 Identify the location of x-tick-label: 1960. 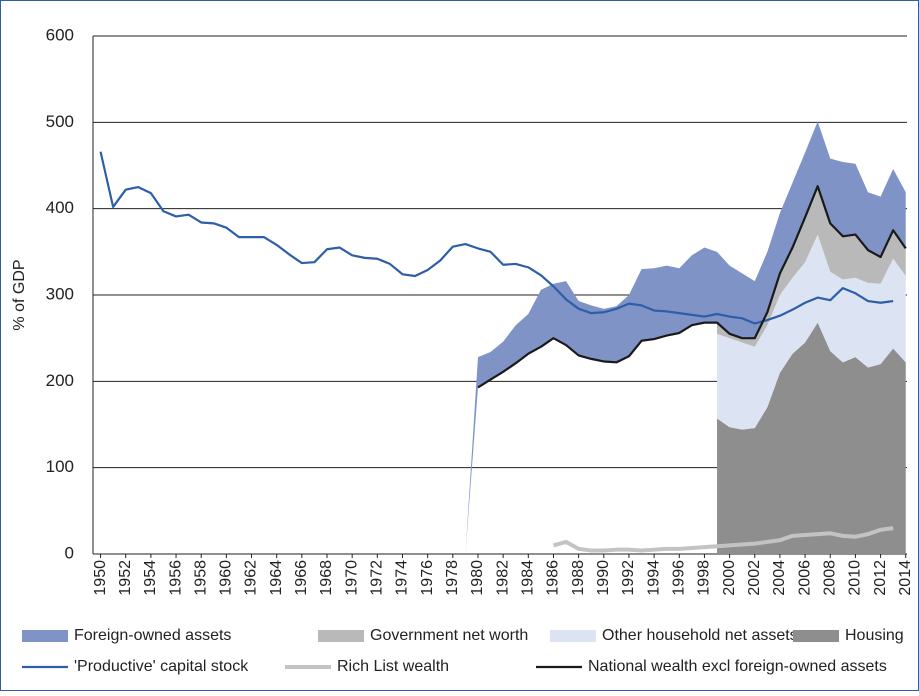
(226, 578).